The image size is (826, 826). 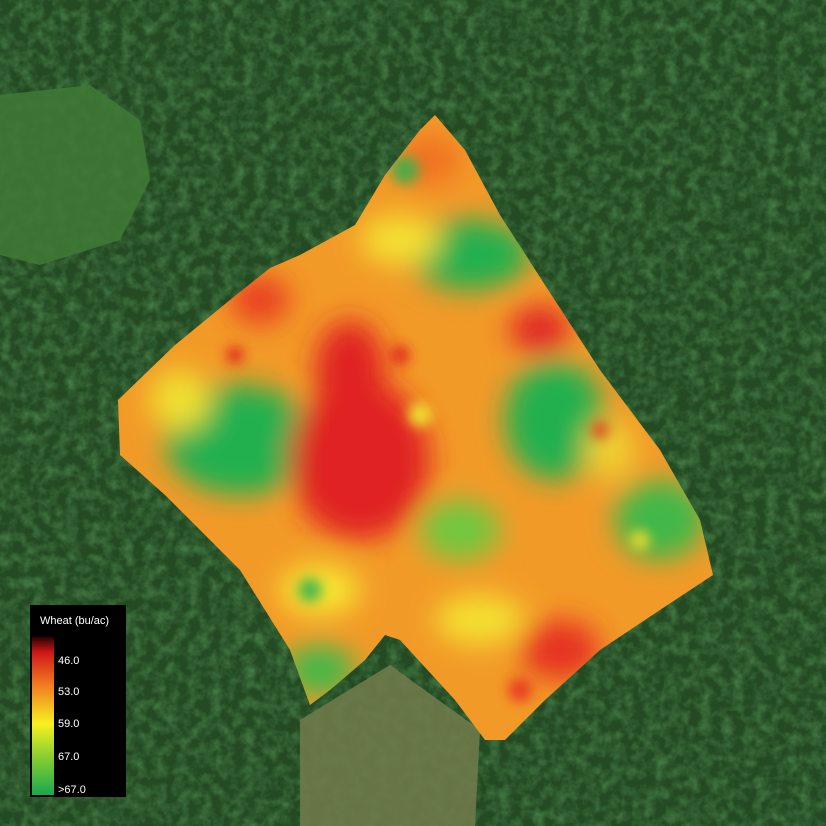 I want to click on legend: Wheat (bu/ac) 46.0 53.0 59.0 67.0 >67.0, so click(x=78, y=701).